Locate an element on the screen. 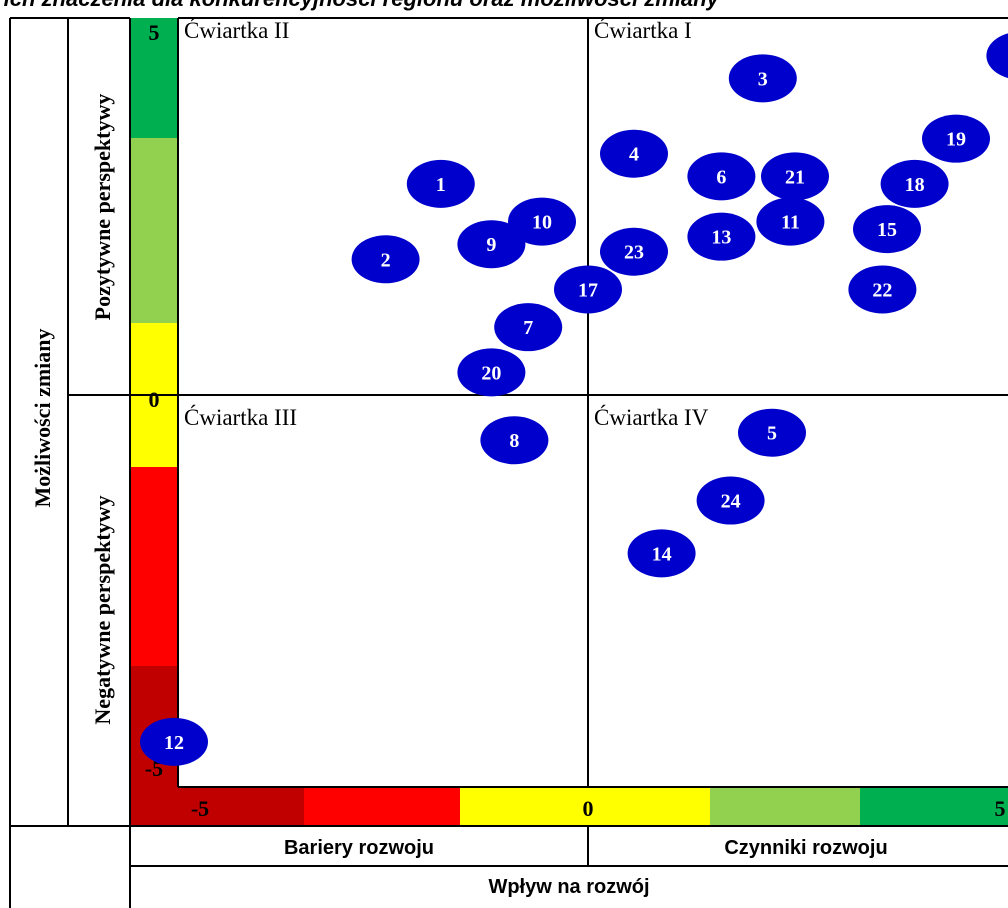 The image size is (1008, 908). data-point: 13 is located at coordinates (721, 236).